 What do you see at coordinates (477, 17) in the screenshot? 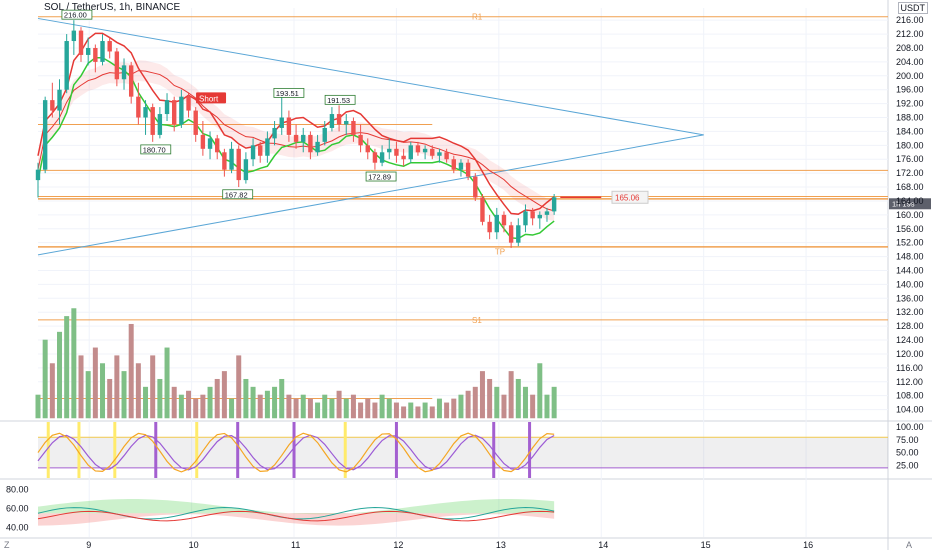
I see `level-label: R1` at bounding box center [477, 17].